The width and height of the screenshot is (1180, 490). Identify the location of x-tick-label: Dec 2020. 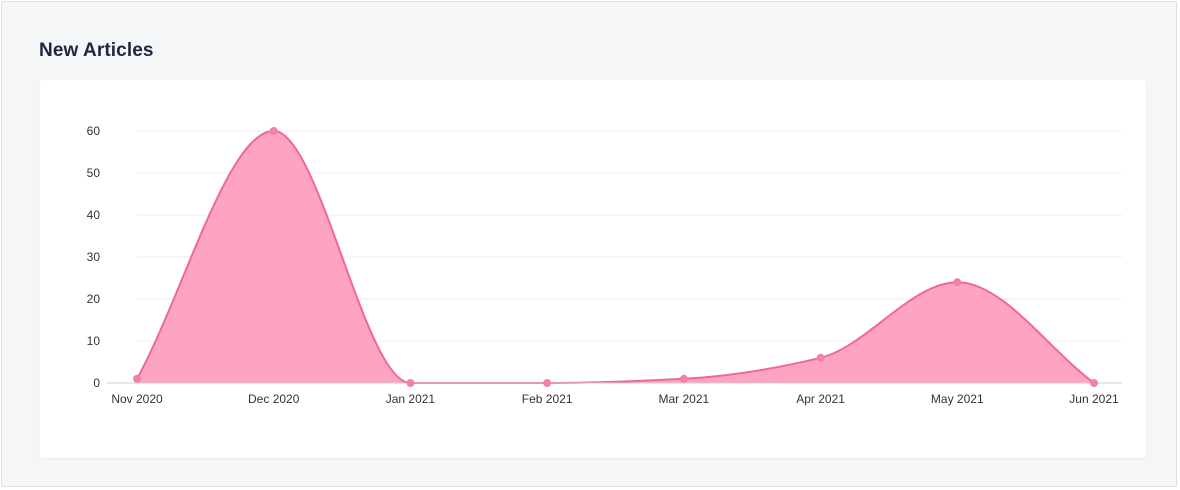
(274, 399).